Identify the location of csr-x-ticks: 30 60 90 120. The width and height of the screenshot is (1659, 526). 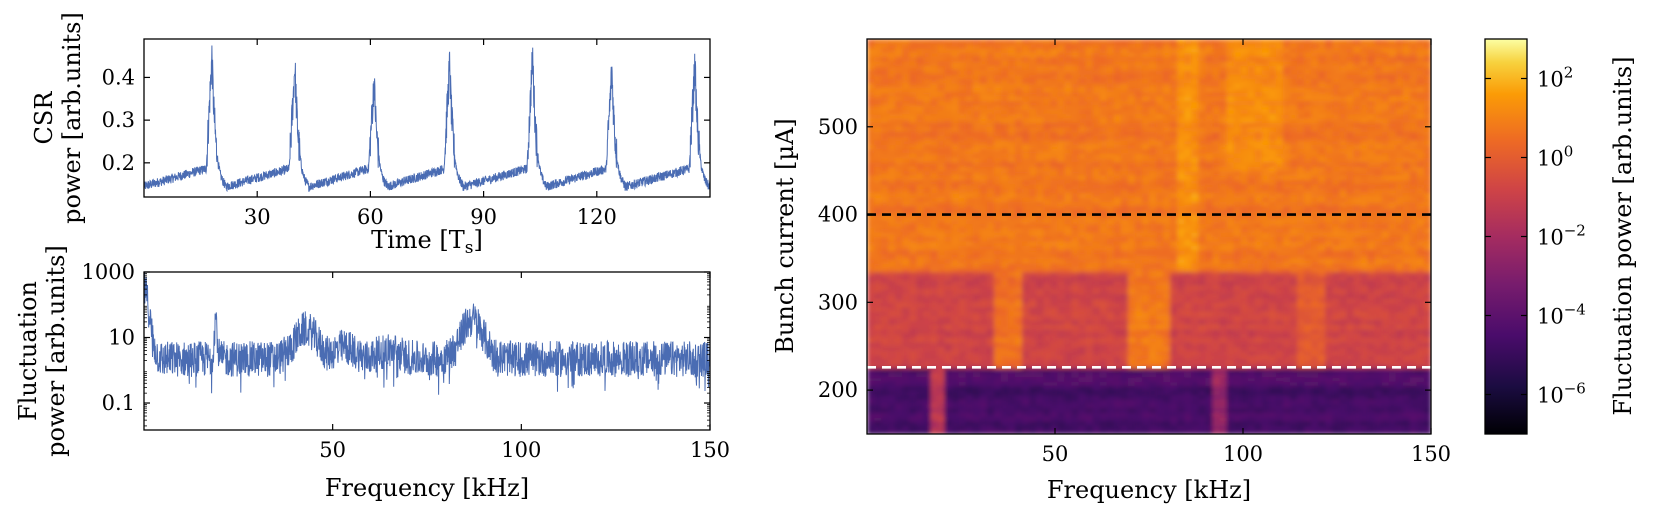
(430, 134).